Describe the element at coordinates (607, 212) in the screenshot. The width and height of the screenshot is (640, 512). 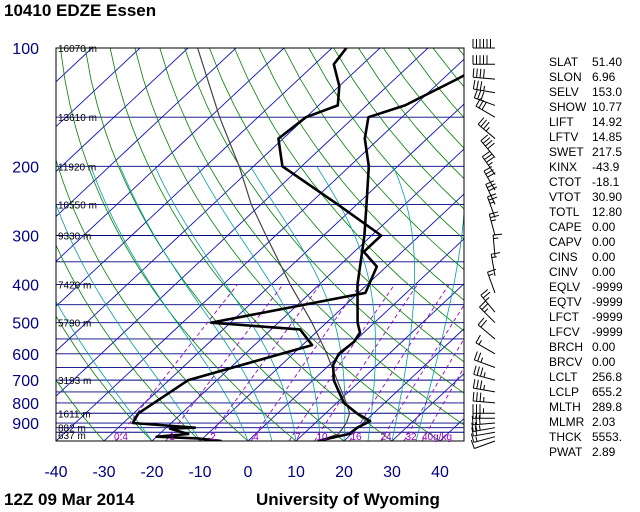
I see `index-value: 12.80` at that location.